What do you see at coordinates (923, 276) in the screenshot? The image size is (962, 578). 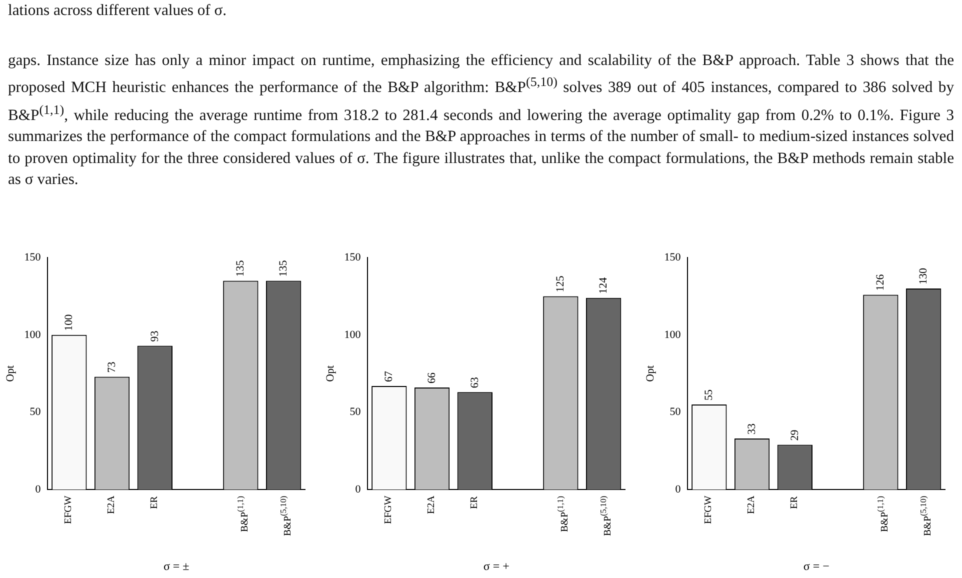 I see `data-label: 130` at bounding box center [923, 276].